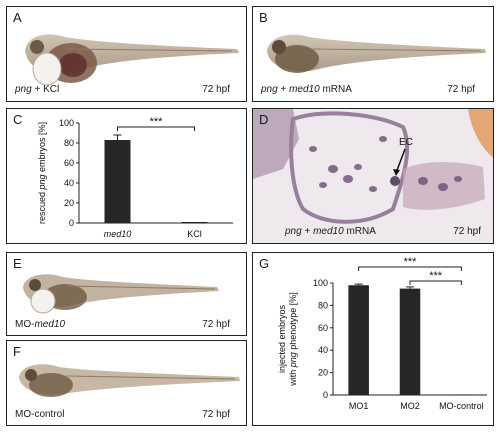  Describe the element at coordinates (264, 263) in the screenshot. I see `panel-label: G` at that location.